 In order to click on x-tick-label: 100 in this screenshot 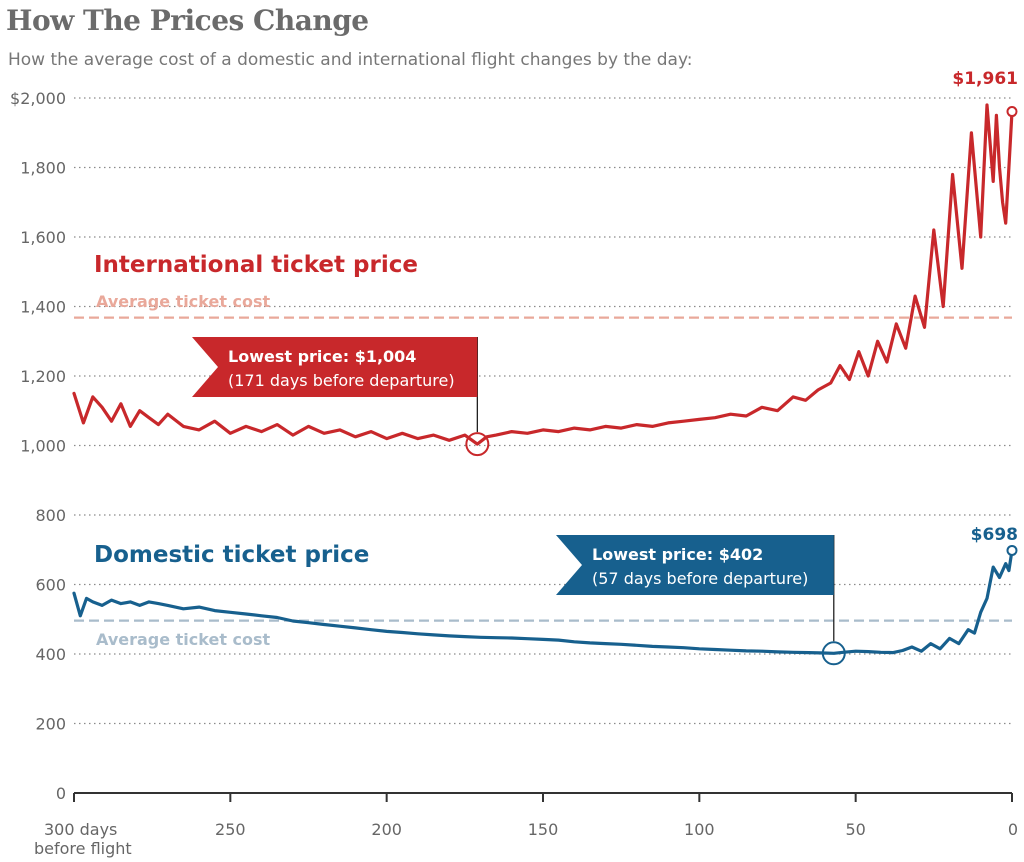, I will do `click(699, 829)`.